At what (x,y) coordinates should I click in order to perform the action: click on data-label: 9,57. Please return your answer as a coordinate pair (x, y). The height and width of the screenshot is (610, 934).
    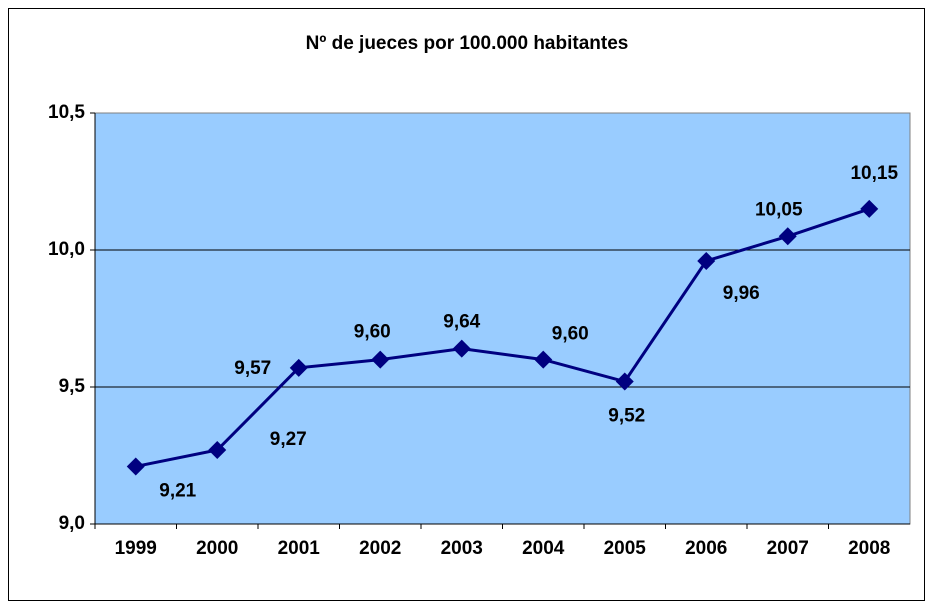
    Looking at the image, I should click on (252, 368).